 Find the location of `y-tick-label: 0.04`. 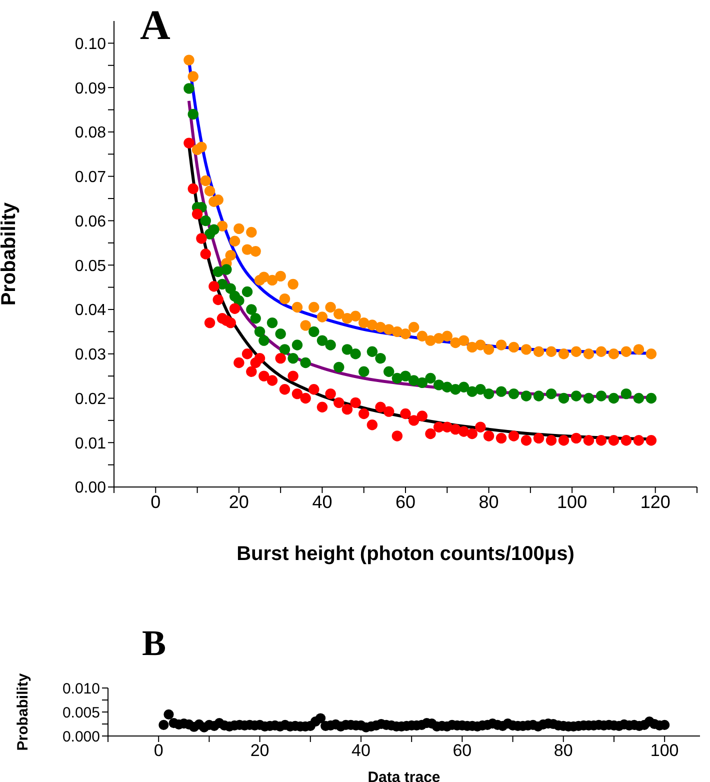

y-tick-label: 0.04 is located at coordinates (90, 311).